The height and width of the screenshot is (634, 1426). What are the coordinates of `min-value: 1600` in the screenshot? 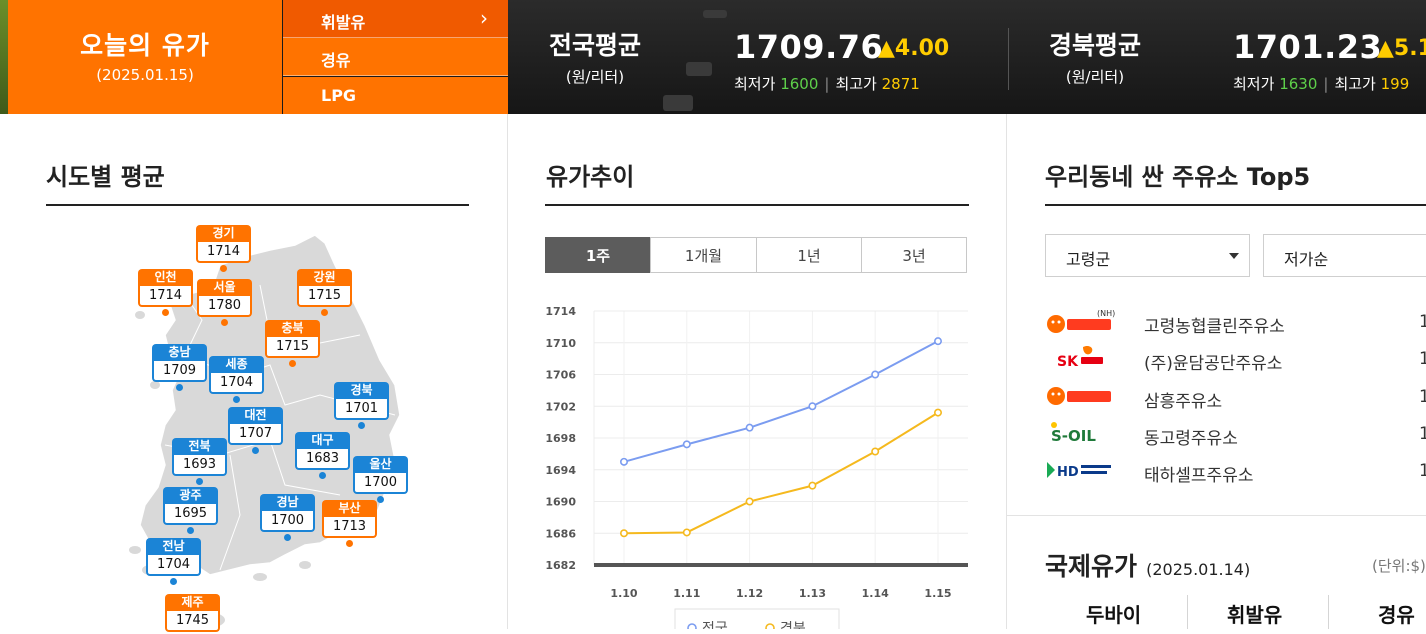 It's located at (799, 84).